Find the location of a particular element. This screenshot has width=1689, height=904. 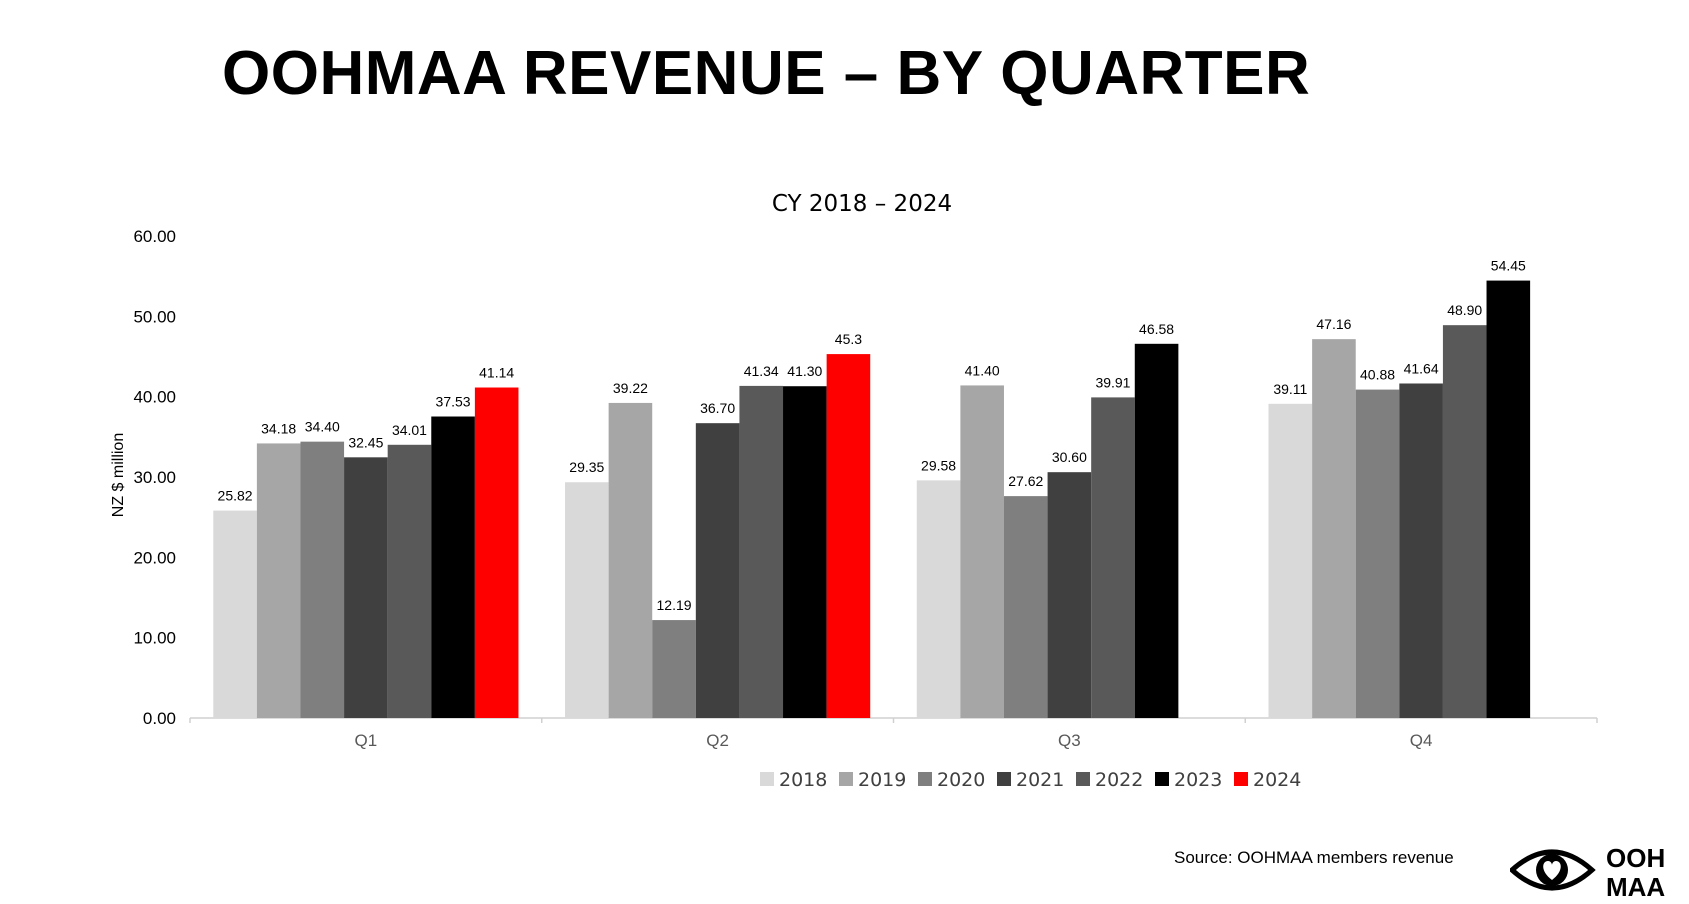

data-label: 30.60 is located at coordinates (1069, 457).